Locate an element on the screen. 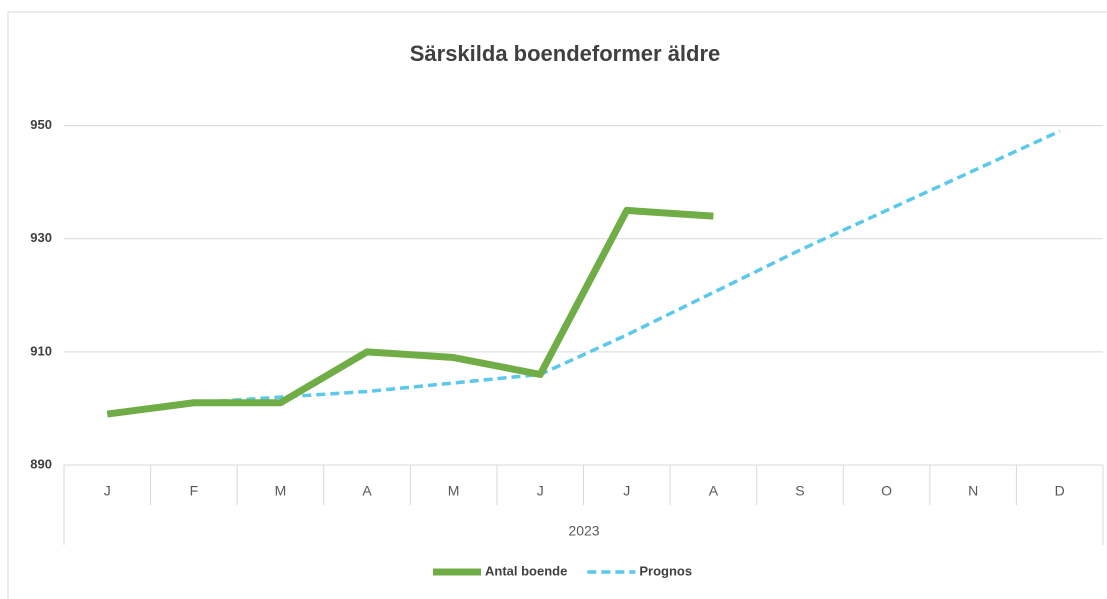 Image resolution: width=1107 pixels, height=599 pixels. x-tick-label: N is located at coordinates (973, 491).